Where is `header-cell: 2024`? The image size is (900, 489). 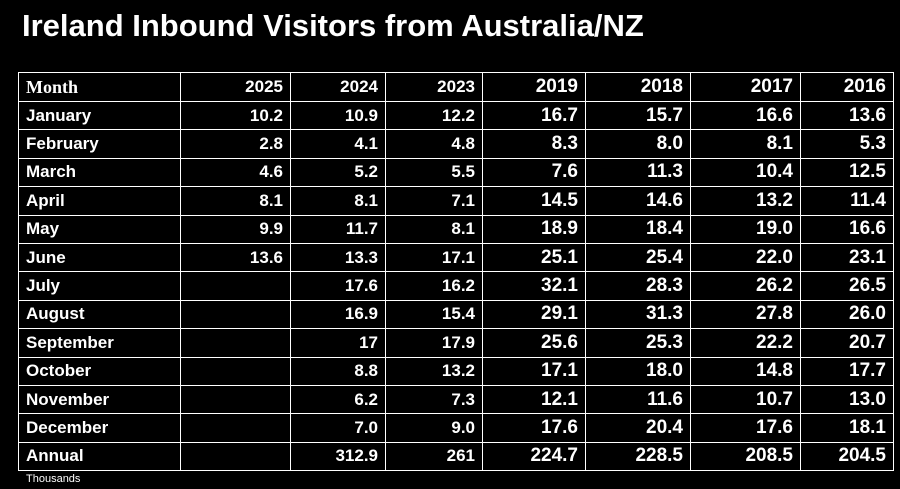
header-cell: 2024 is located at coordinates (338, 87).